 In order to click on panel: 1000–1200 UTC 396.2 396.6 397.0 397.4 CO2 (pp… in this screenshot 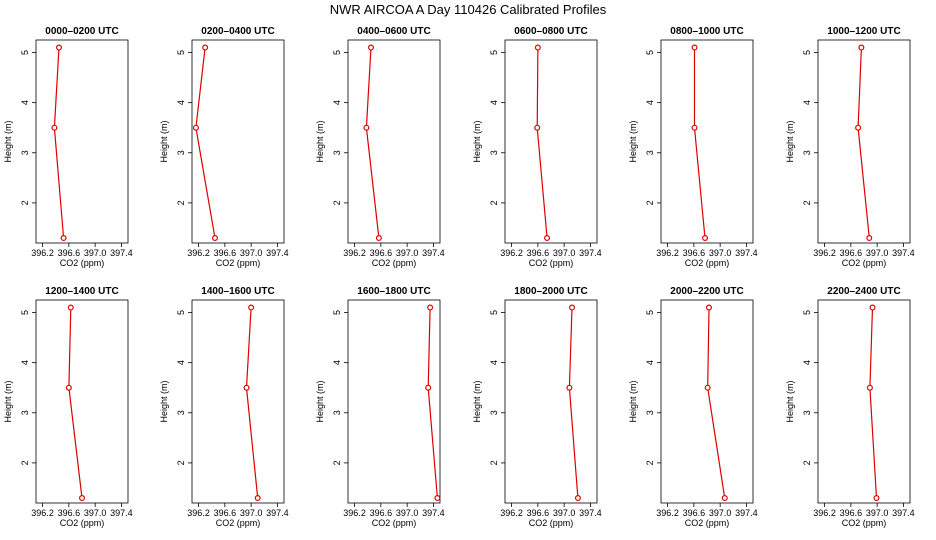, I will do `click(850, 147)`.